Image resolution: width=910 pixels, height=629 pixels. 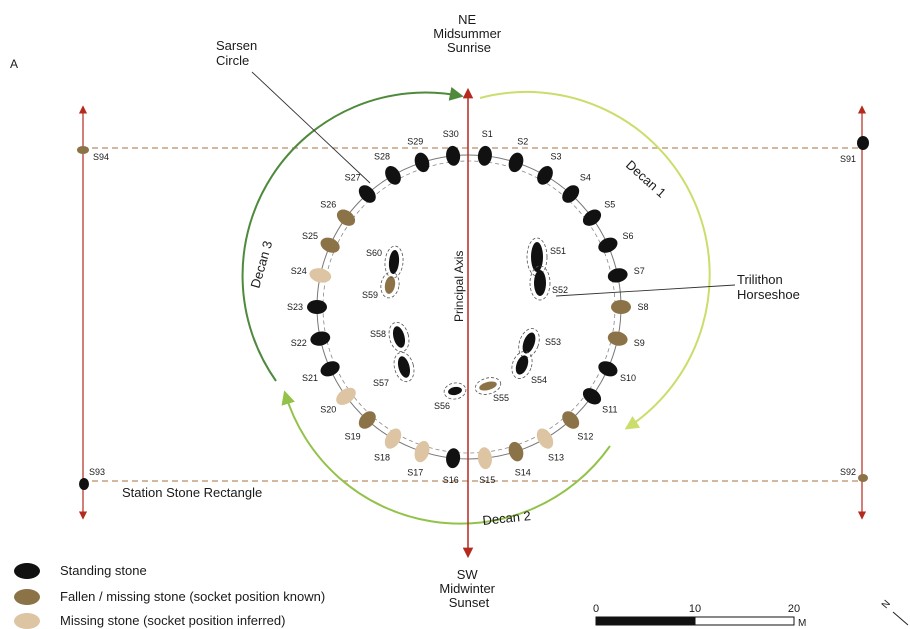 What do you see at coordinates (378, 334) in the screenshot?
I see `trilithon-label-s58: S58` at bounding box center [378, 334].